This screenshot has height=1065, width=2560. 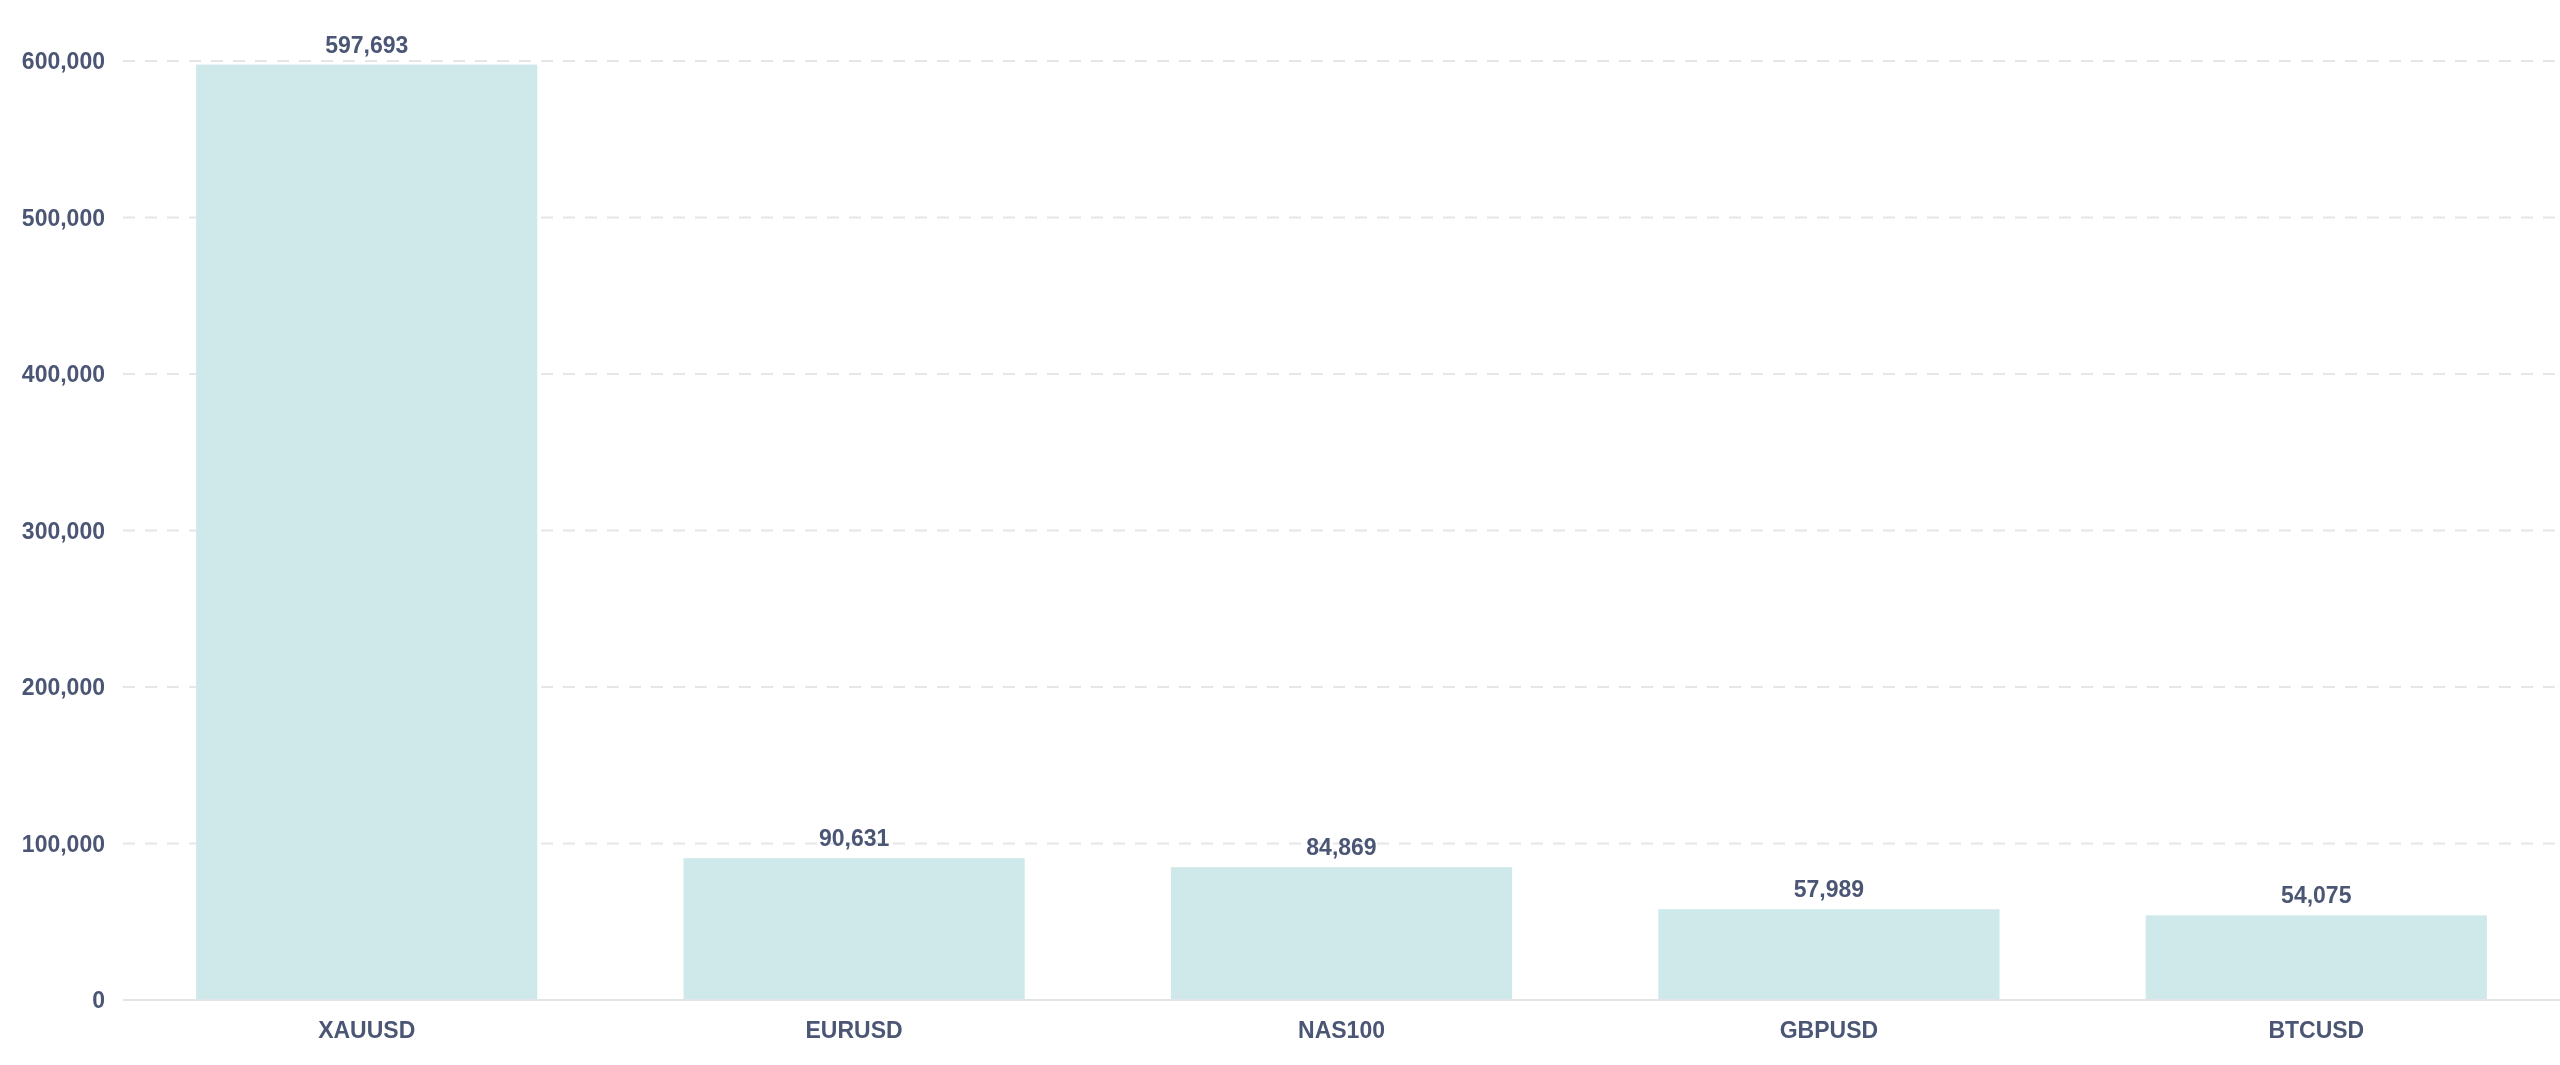 I want to click on x-tick-label: GBPUSD, so click(x=1829, y=1030).